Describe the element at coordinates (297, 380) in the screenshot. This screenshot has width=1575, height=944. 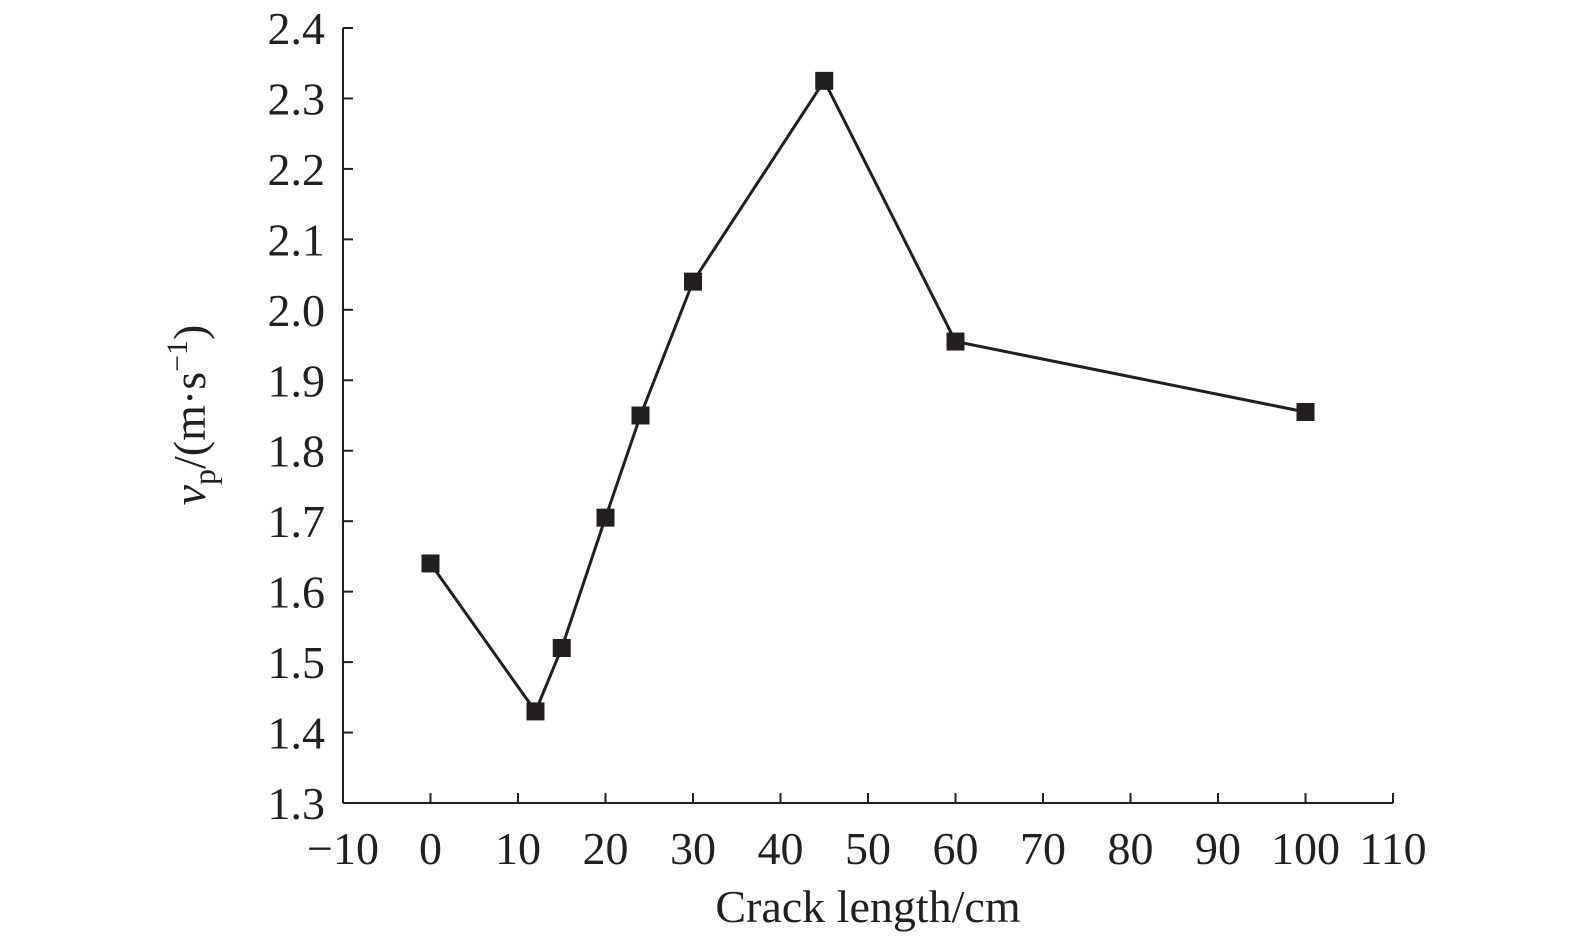
I see `y-tick-label: 1.9` at that location.